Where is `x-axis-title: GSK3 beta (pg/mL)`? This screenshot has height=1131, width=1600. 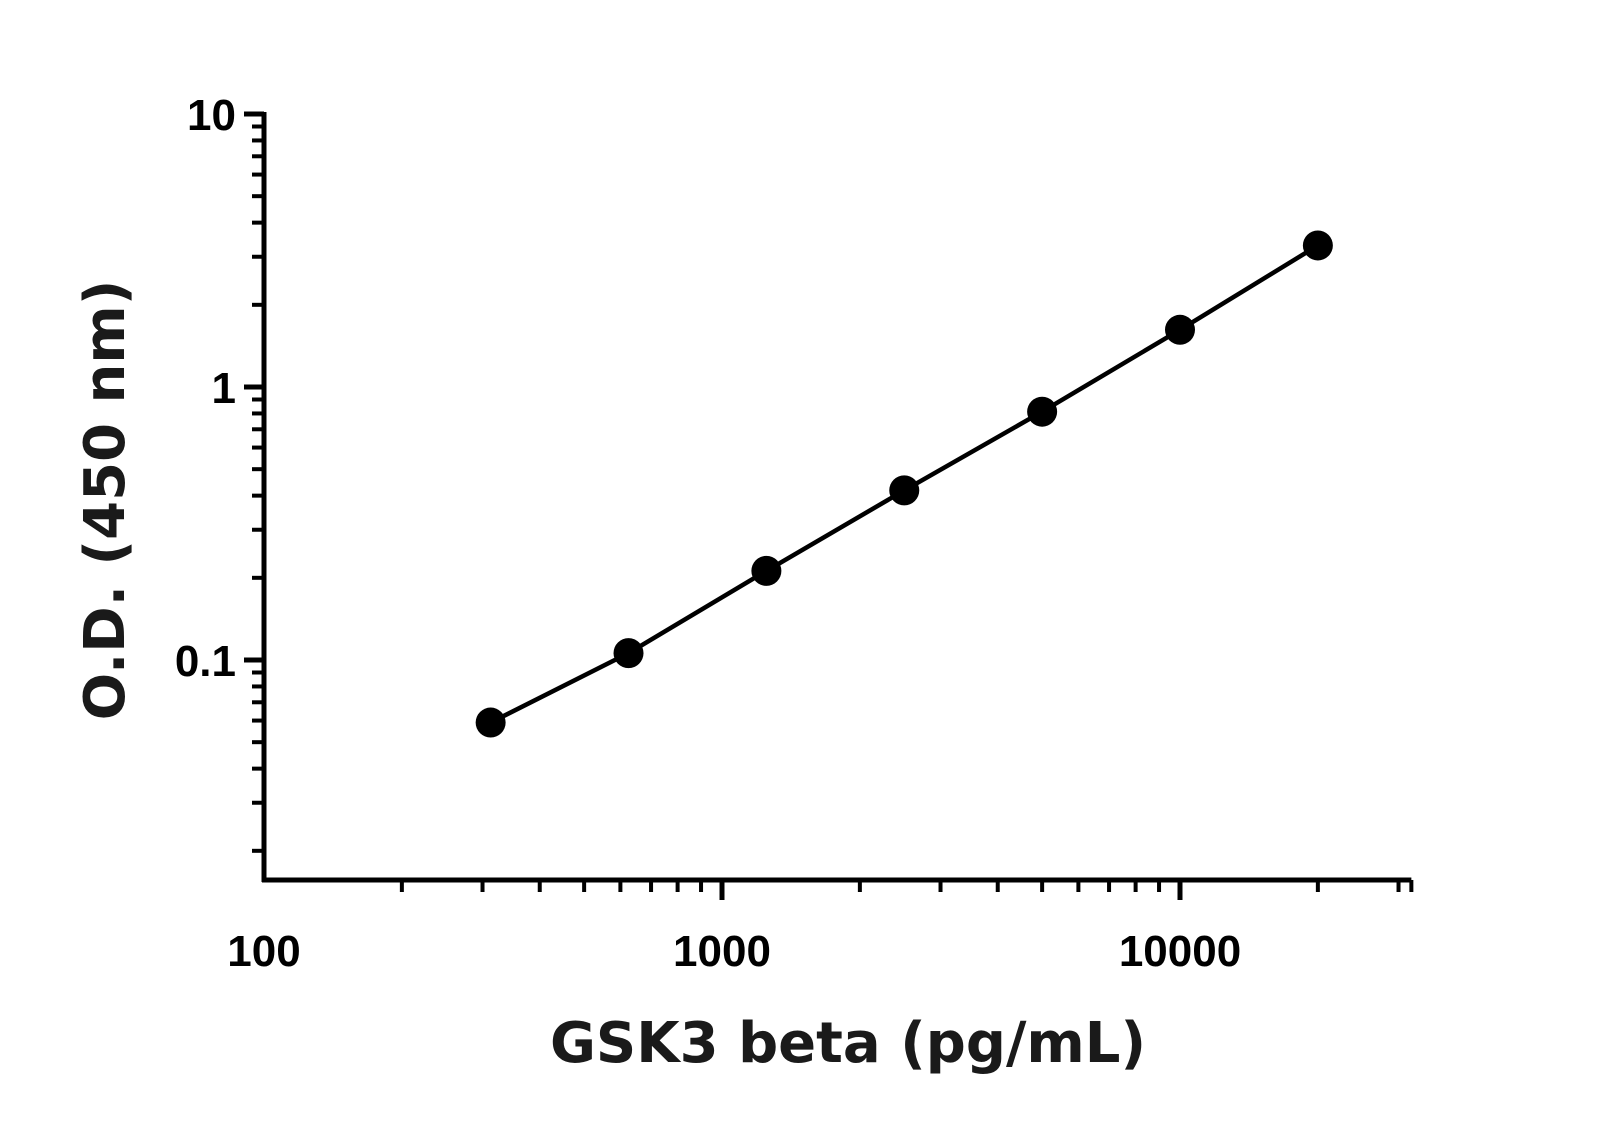
x-axis-title: GSK3 beta (pg/mL) is located at coordinates (848, 1043).